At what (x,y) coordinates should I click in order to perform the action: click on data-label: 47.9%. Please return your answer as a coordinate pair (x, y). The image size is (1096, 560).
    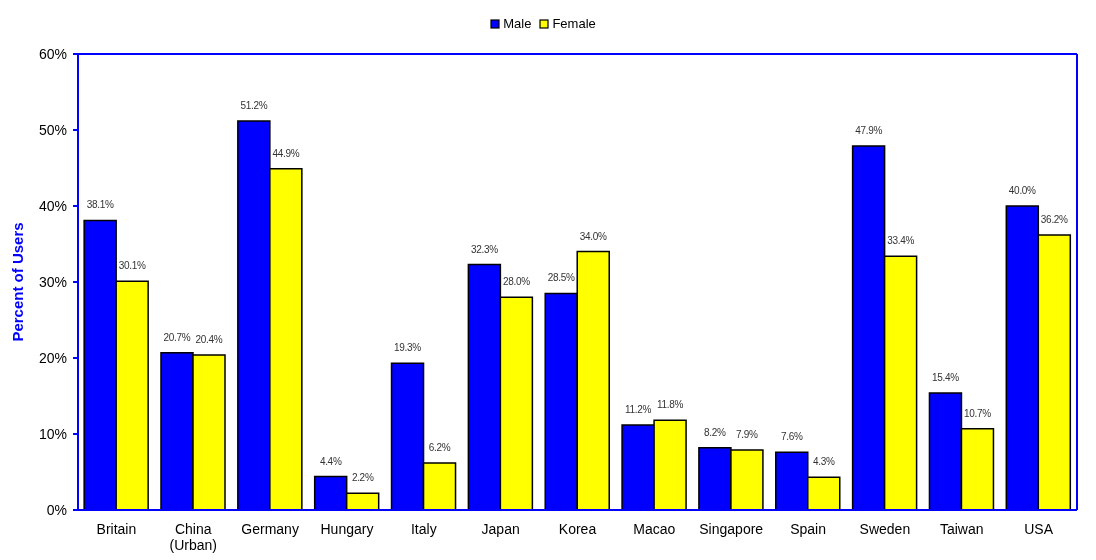
    Looking at the image, I should click on (869, 130).